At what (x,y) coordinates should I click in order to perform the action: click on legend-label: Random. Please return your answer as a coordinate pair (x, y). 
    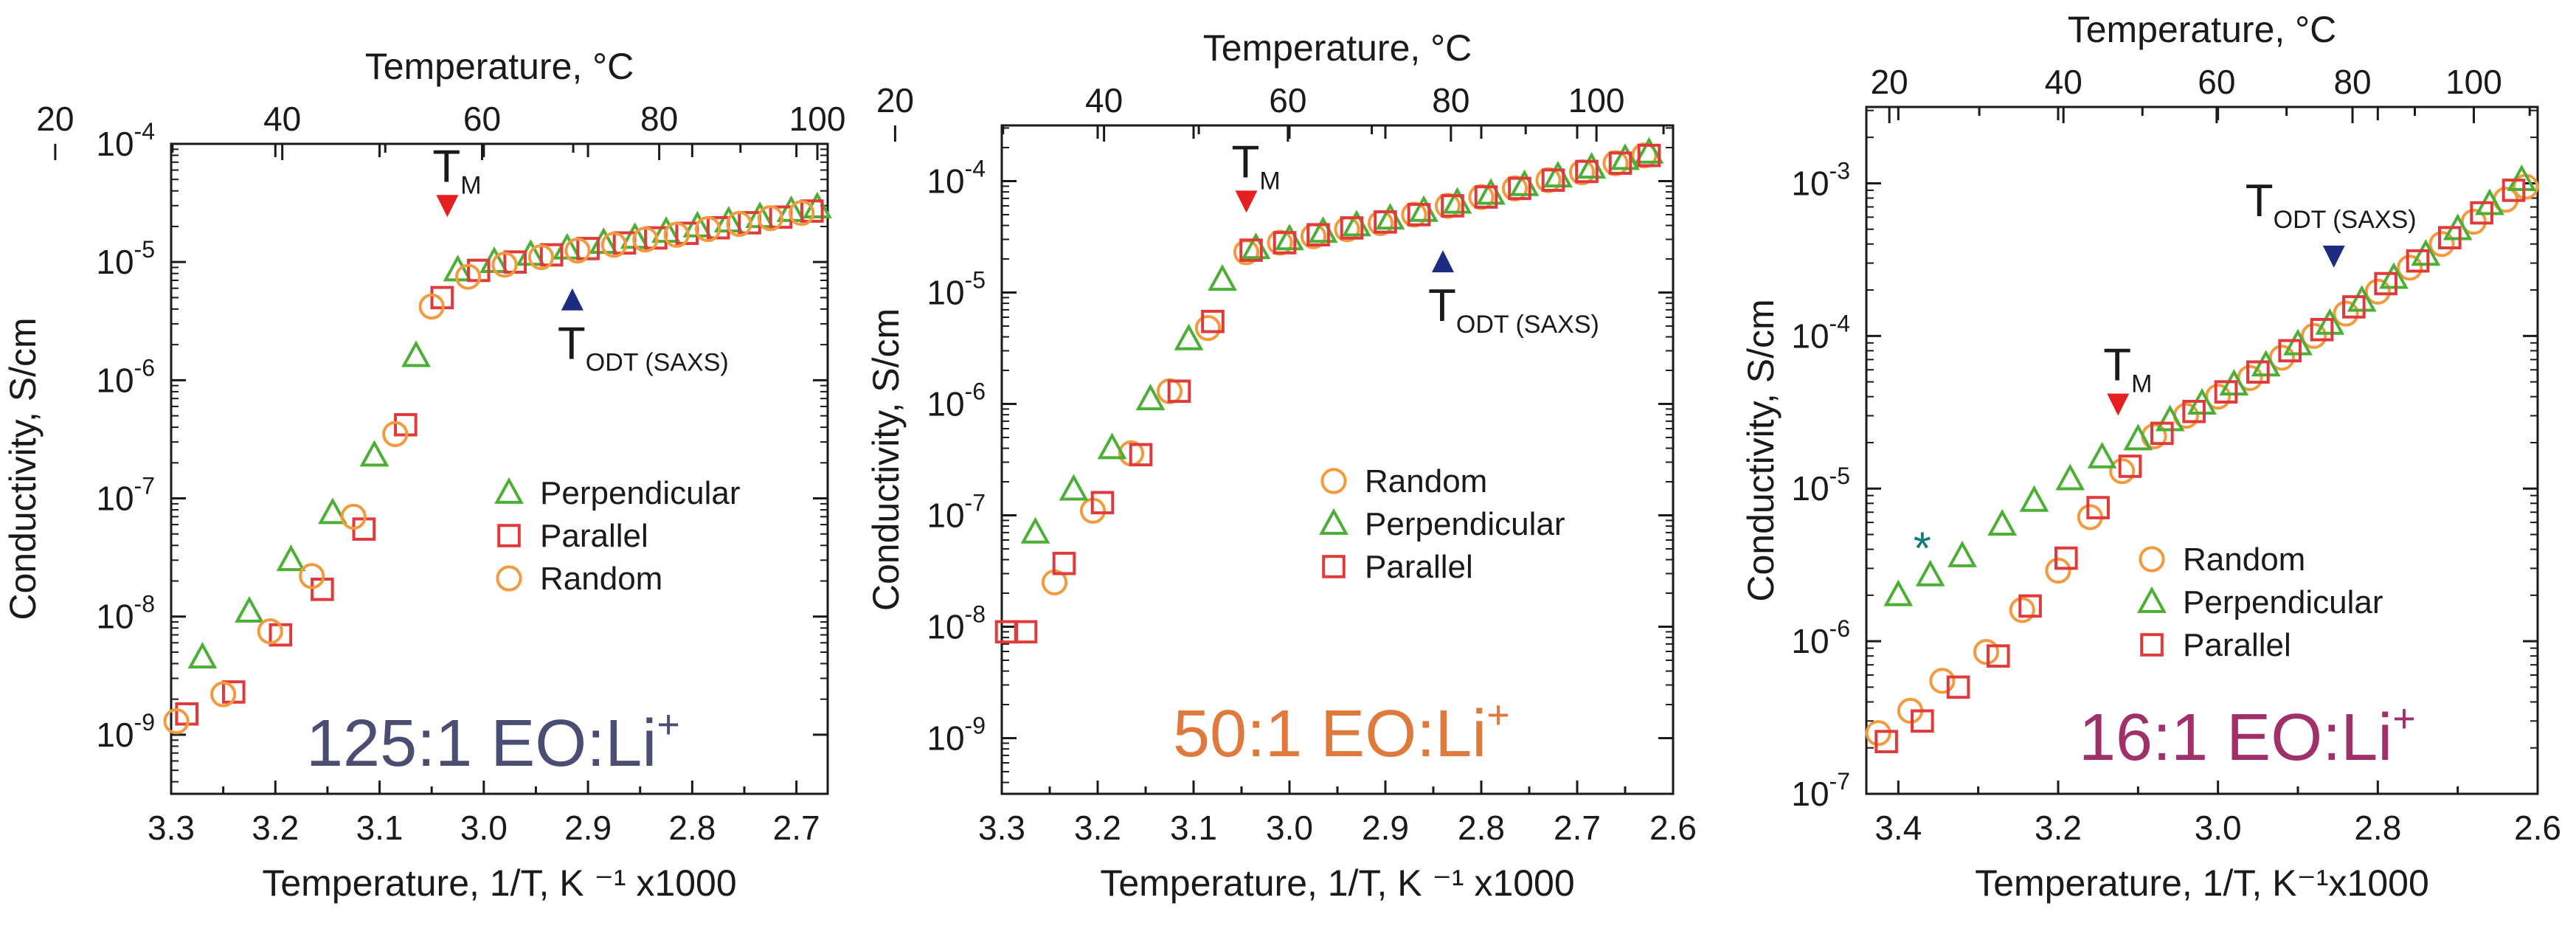
    Looking at the image, I should click on (601, 579).